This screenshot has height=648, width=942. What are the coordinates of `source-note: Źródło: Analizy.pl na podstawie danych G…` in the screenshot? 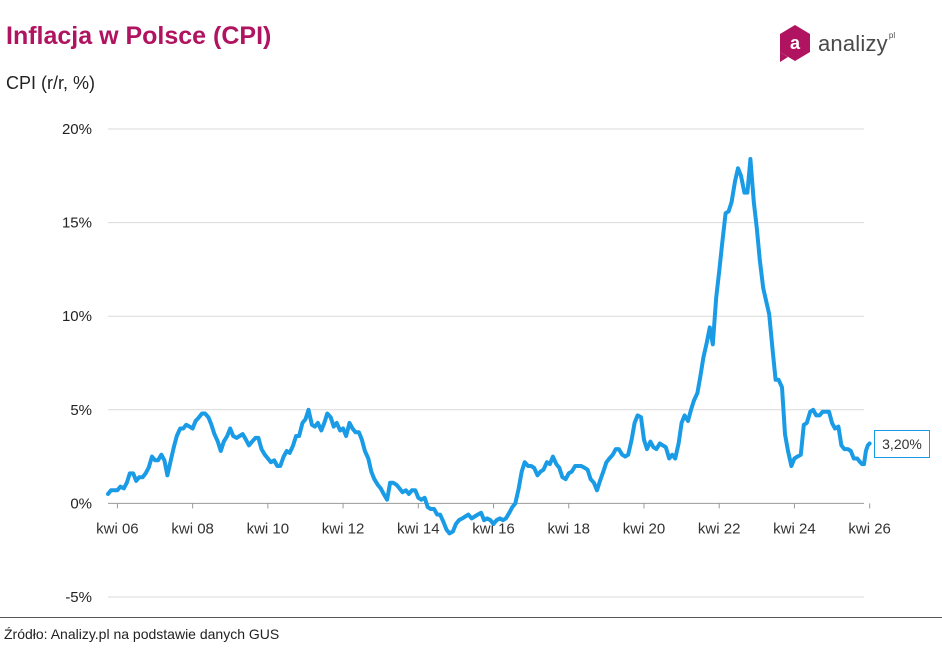 It's located at (142, 634).